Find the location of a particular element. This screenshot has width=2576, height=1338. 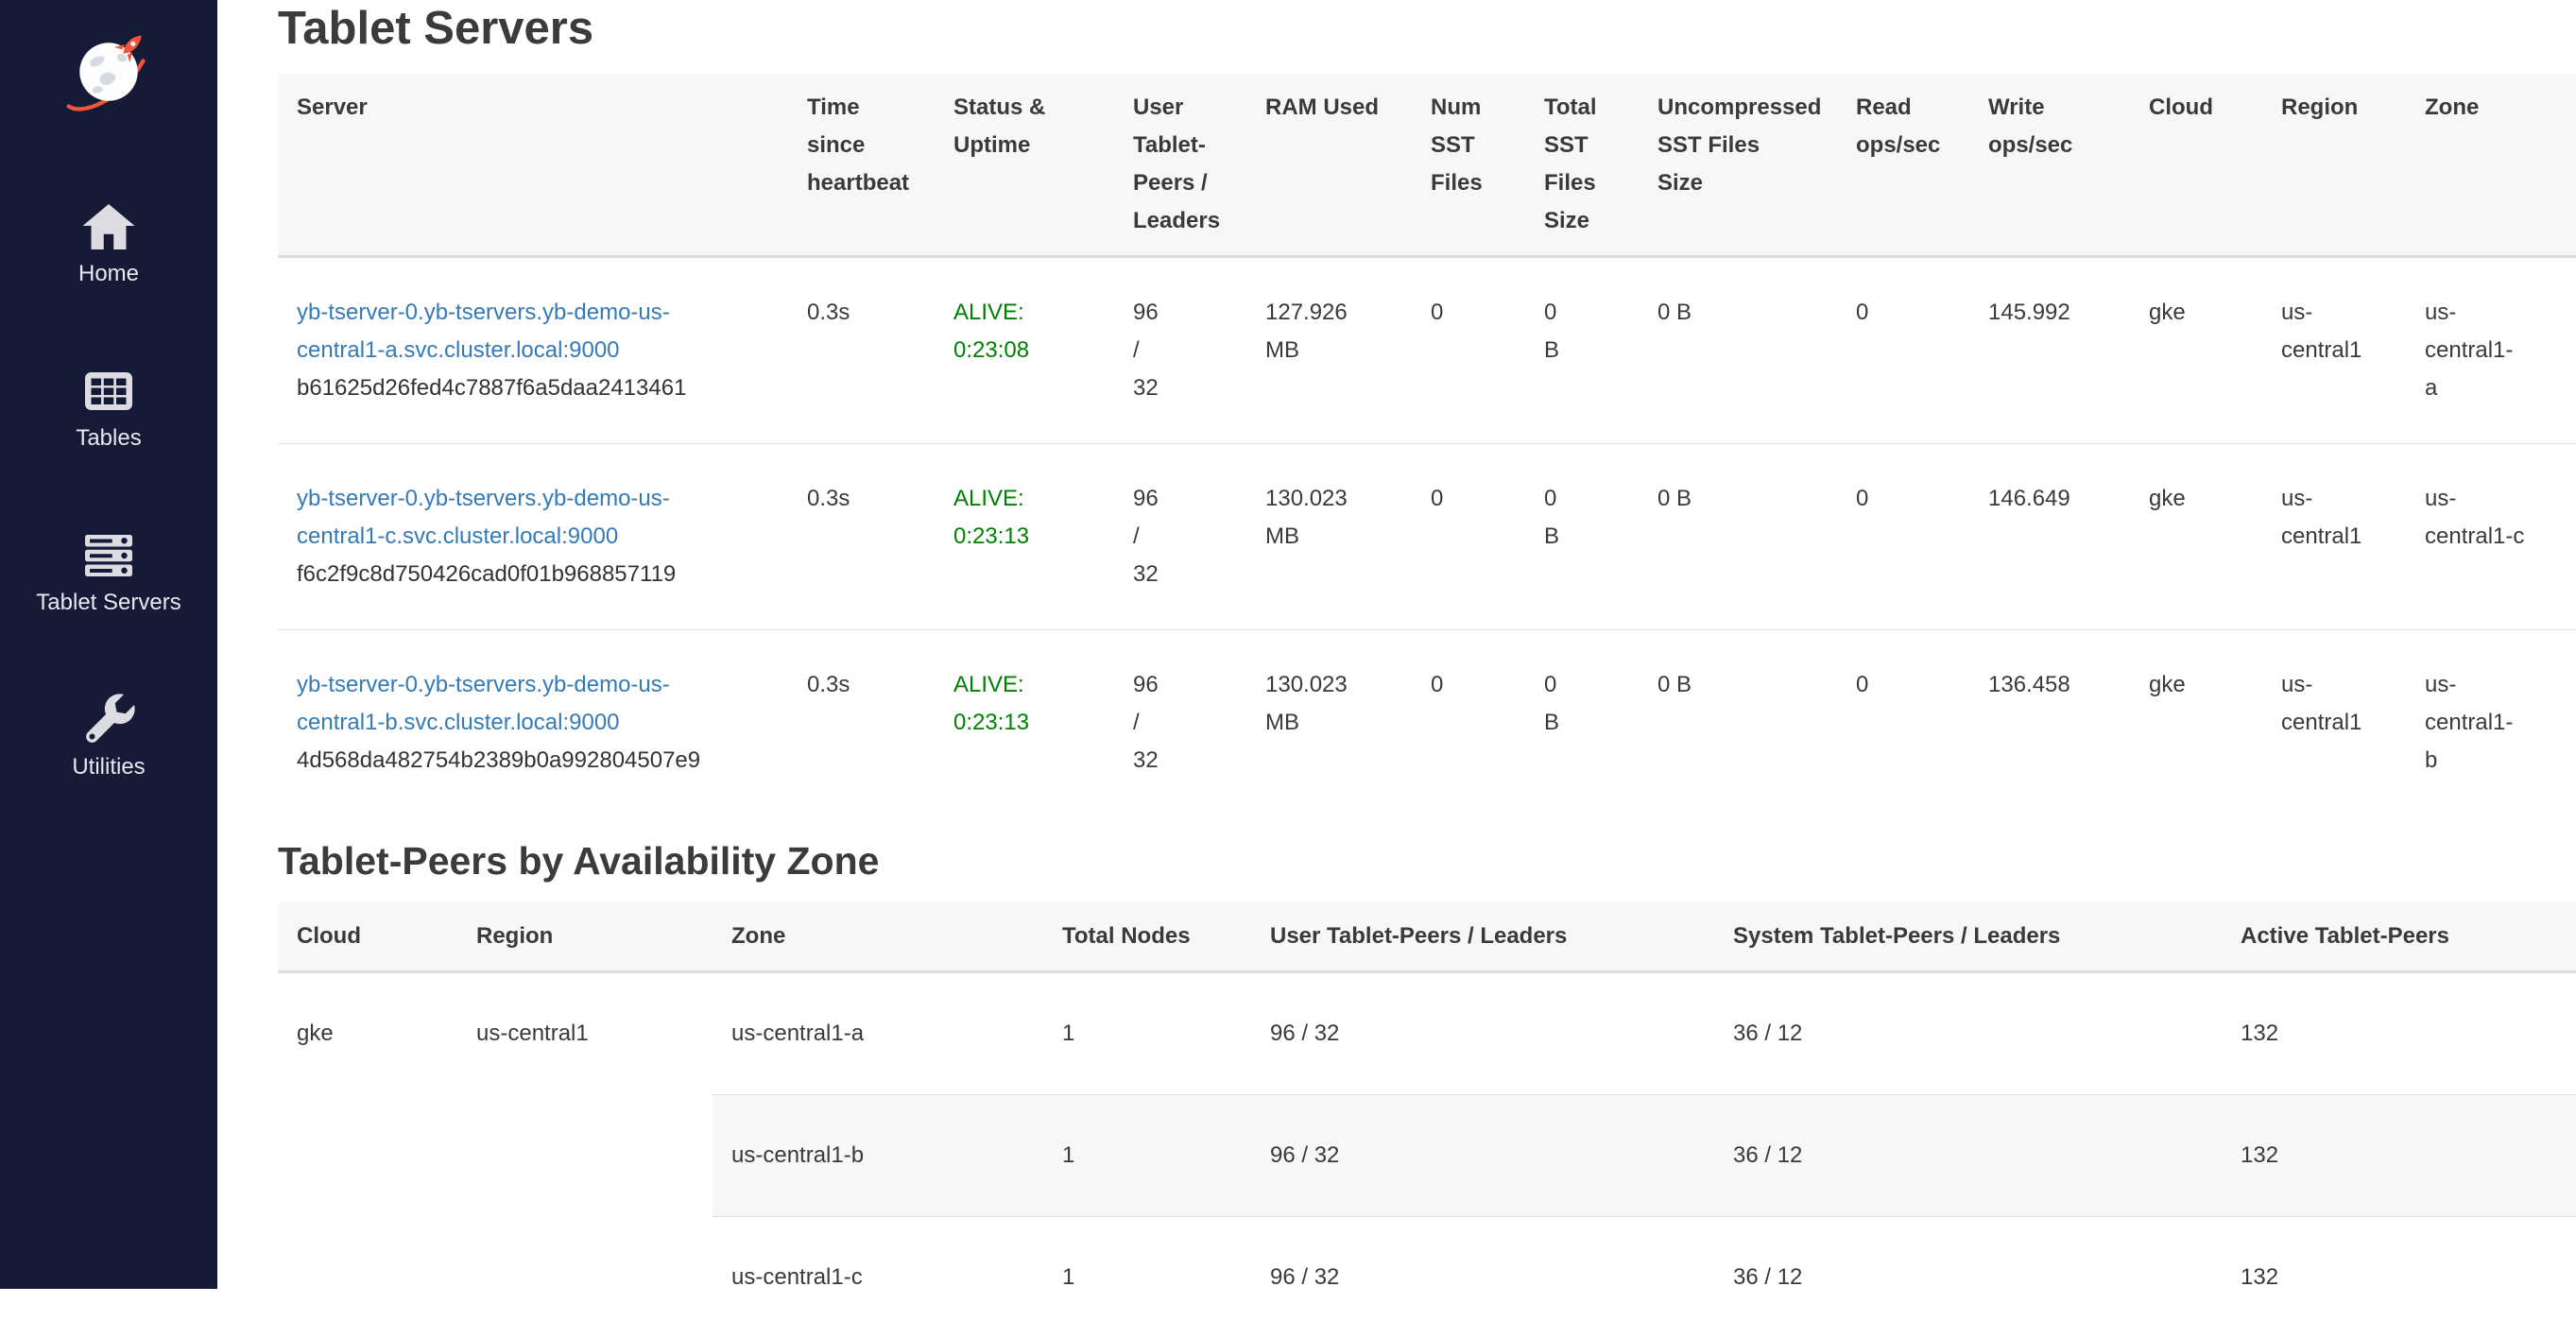

sidebar-item-tables: Tables is located at coordinates (108, 407).